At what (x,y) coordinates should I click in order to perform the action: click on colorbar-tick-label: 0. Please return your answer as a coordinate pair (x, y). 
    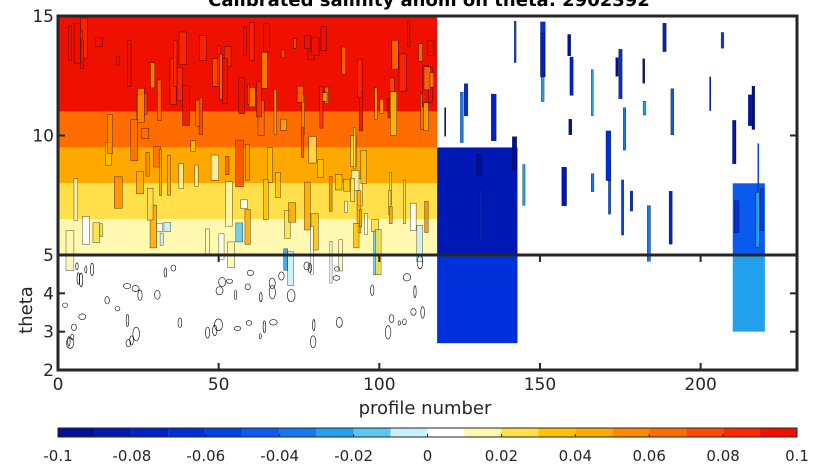
    Looking at the image, I should click on (428, 456).